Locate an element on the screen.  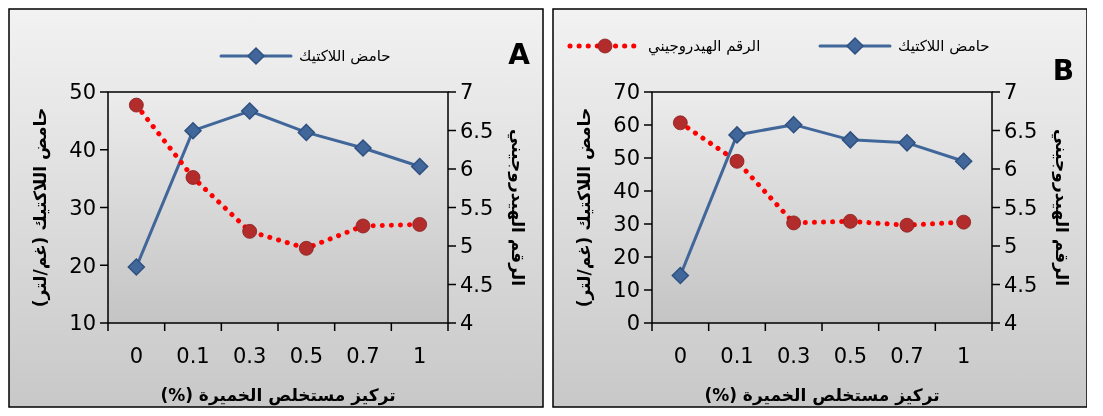
y-tick-label: 60 is located at coordinates (626, 125).